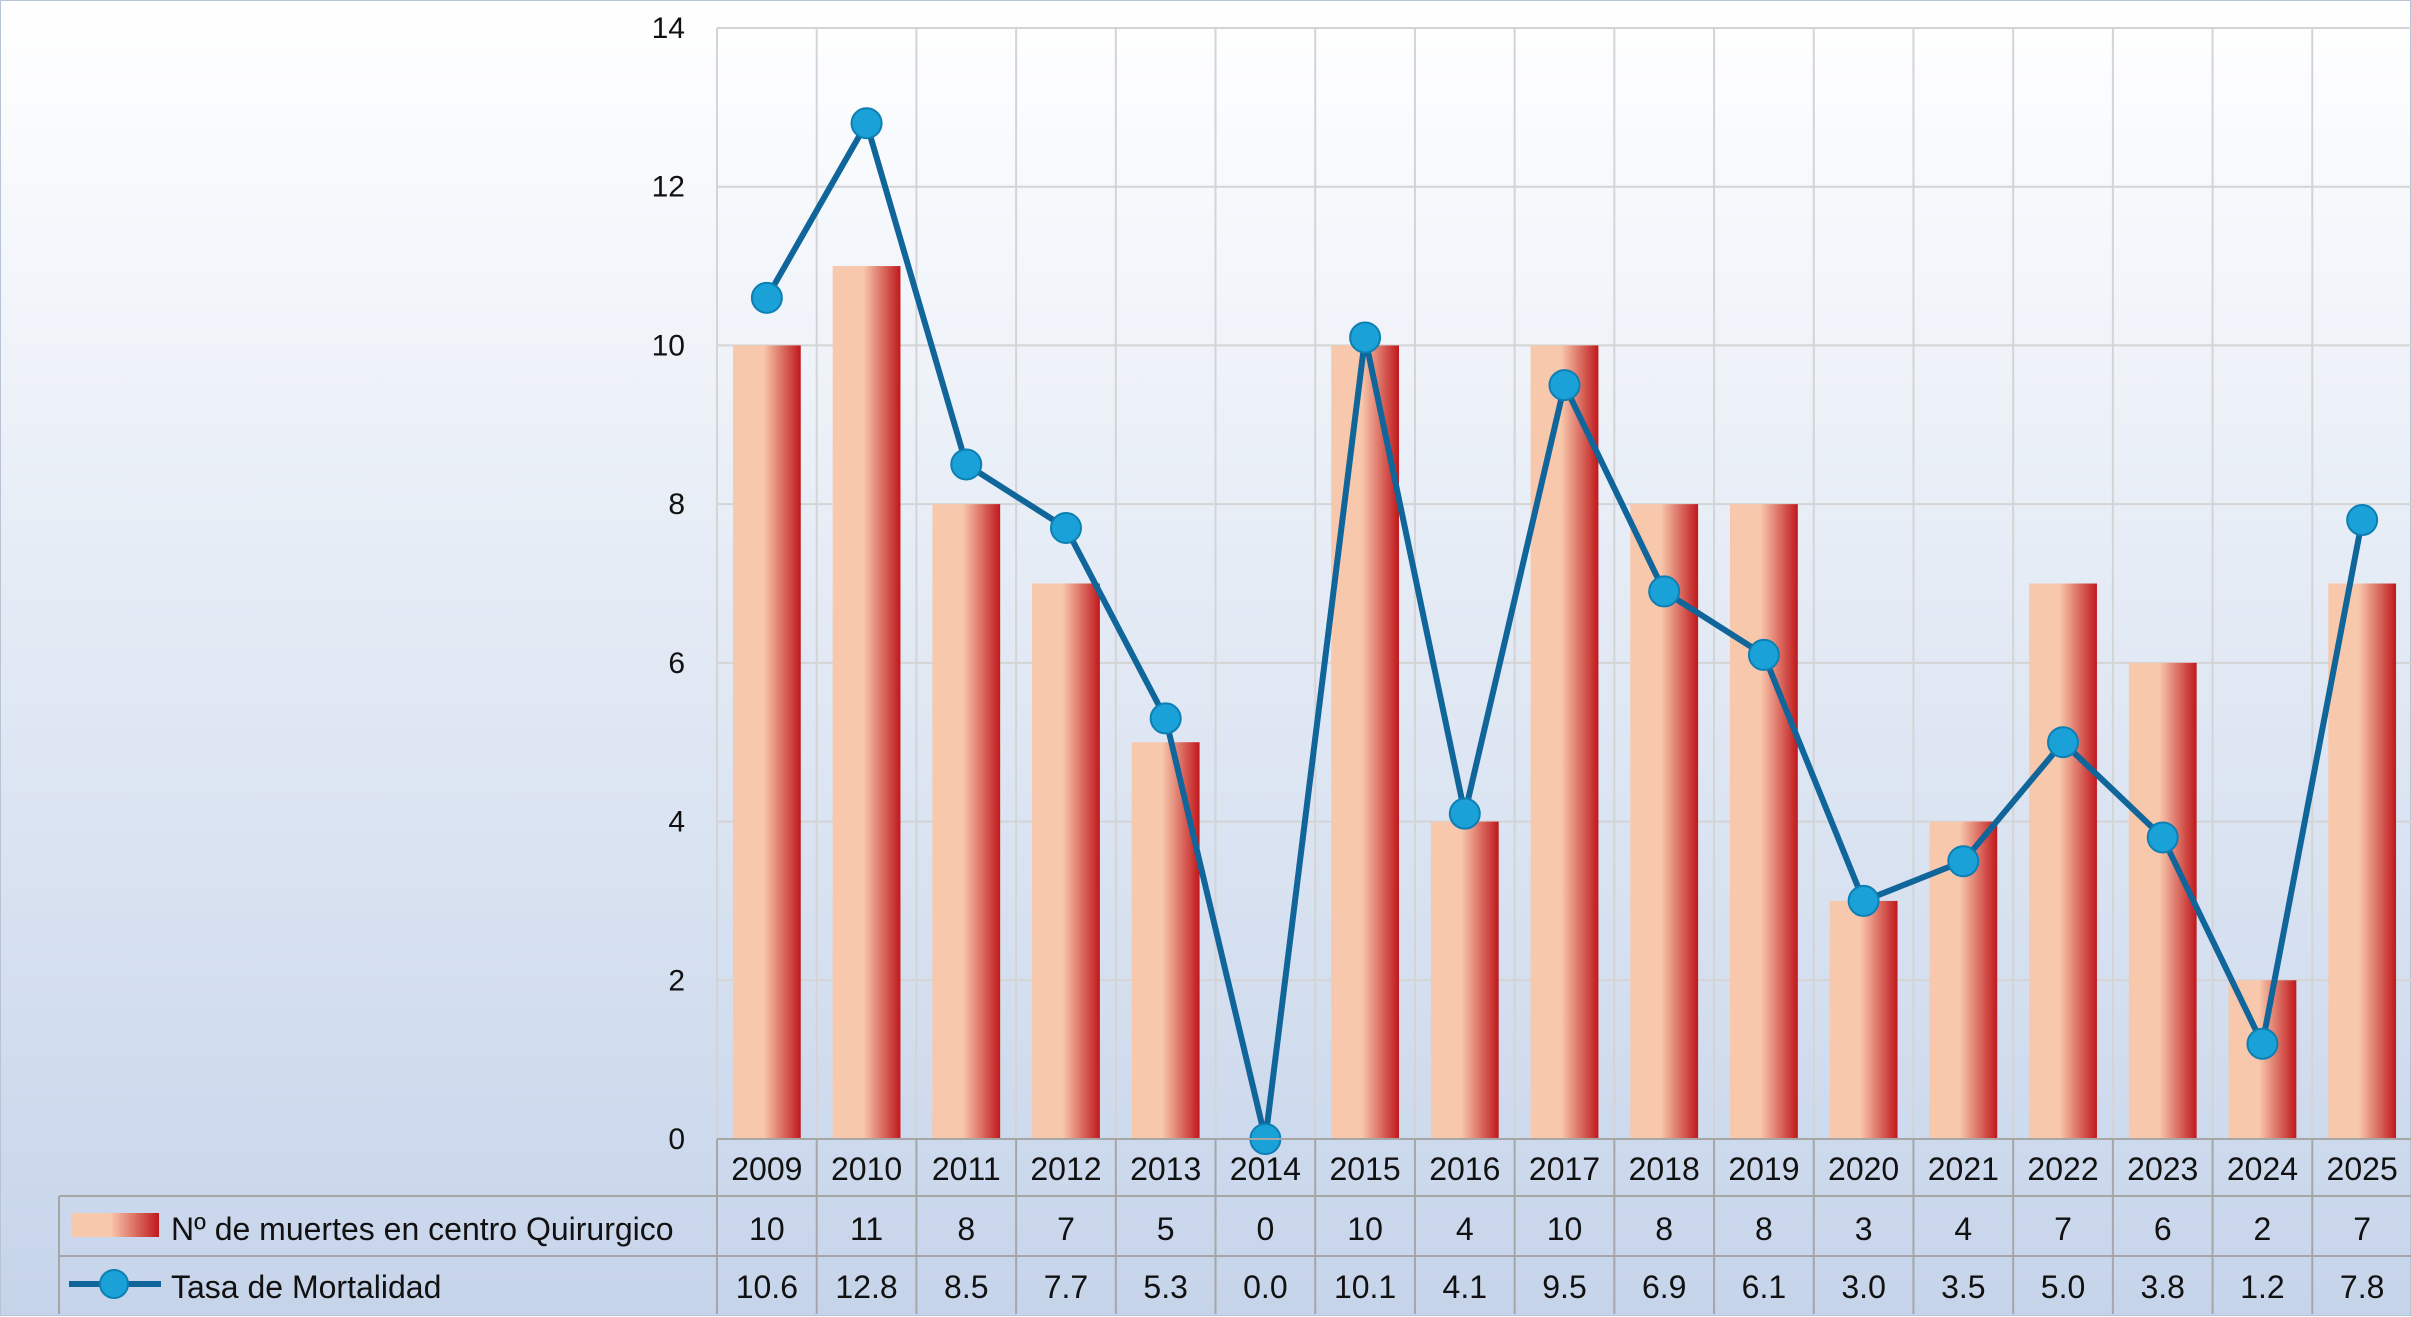 The width and height of the screenshot is (2411, 1317). What do you see at coordinates (1564, 1169) in the screenshot?
I see `x-tick-label: 2017` at bounding box center [1564, 1169].